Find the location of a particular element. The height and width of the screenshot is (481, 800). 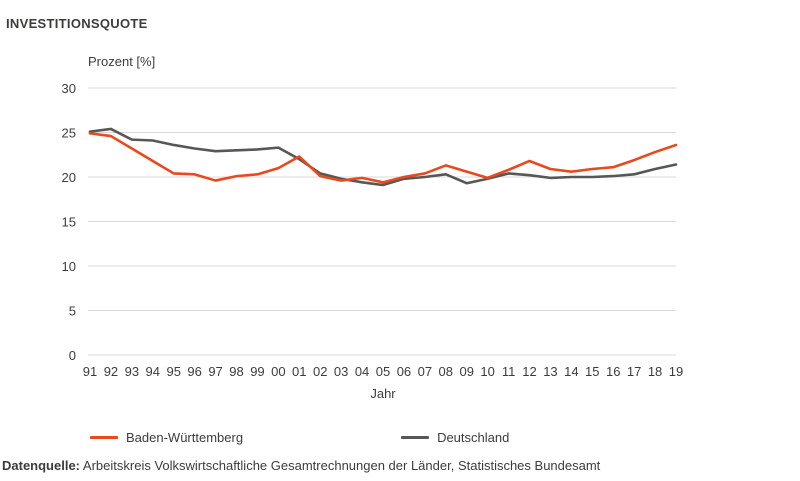

x-tick-label: 01 is located at coordinates (299, 371).